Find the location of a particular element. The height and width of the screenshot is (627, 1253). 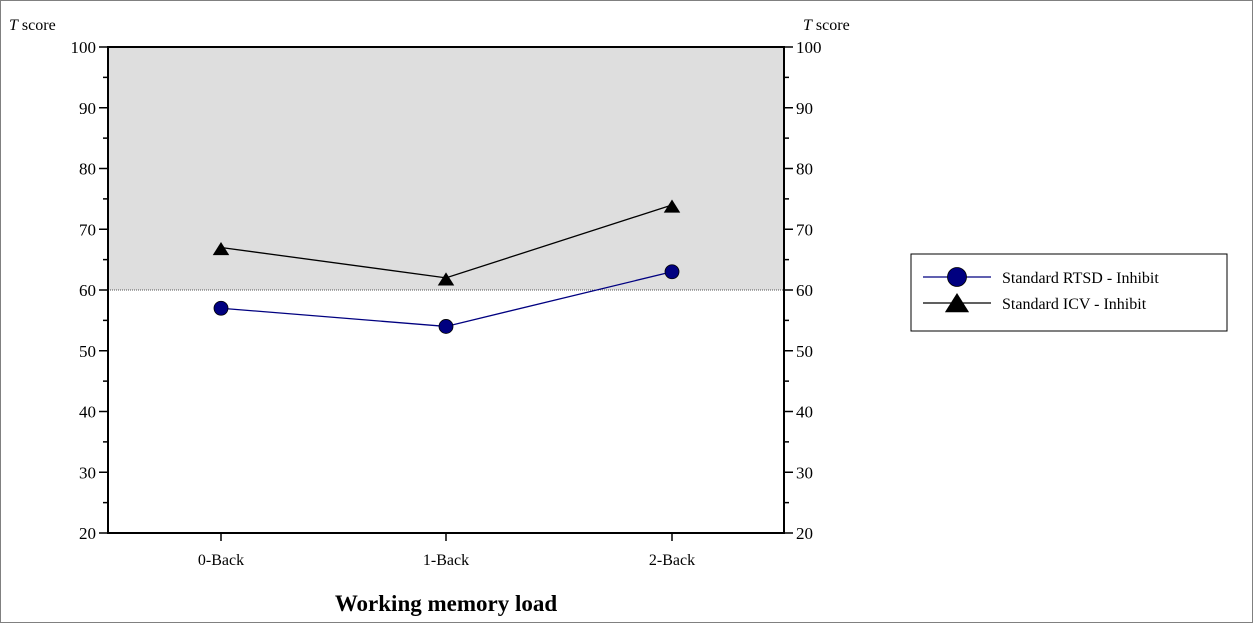

right-y-axis-title: T score is located at coordinates (826, 25).